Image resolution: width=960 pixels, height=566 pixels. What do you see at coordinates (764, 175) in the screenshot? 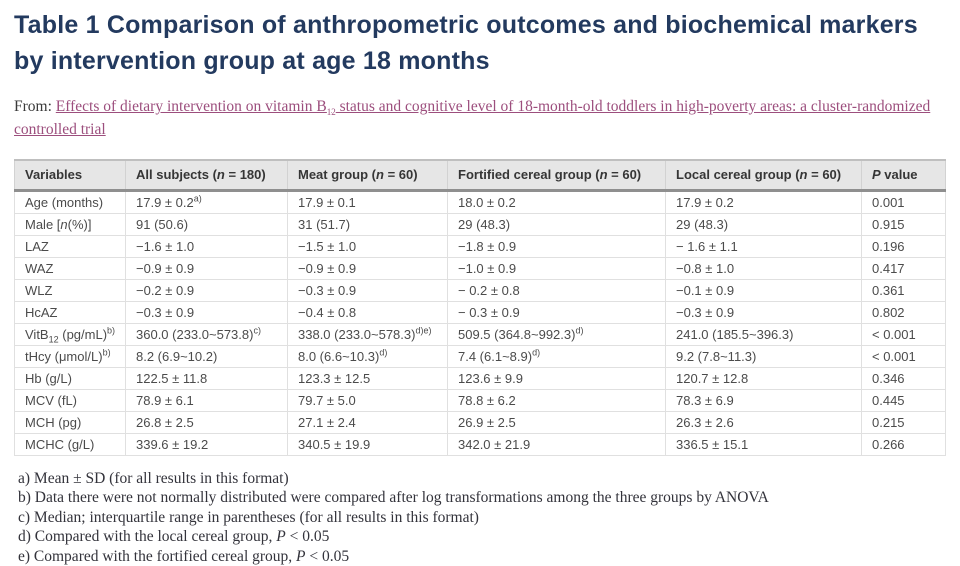
I see `column-header: Local cereal group (n = 60)` at bounding box center [764, 175].